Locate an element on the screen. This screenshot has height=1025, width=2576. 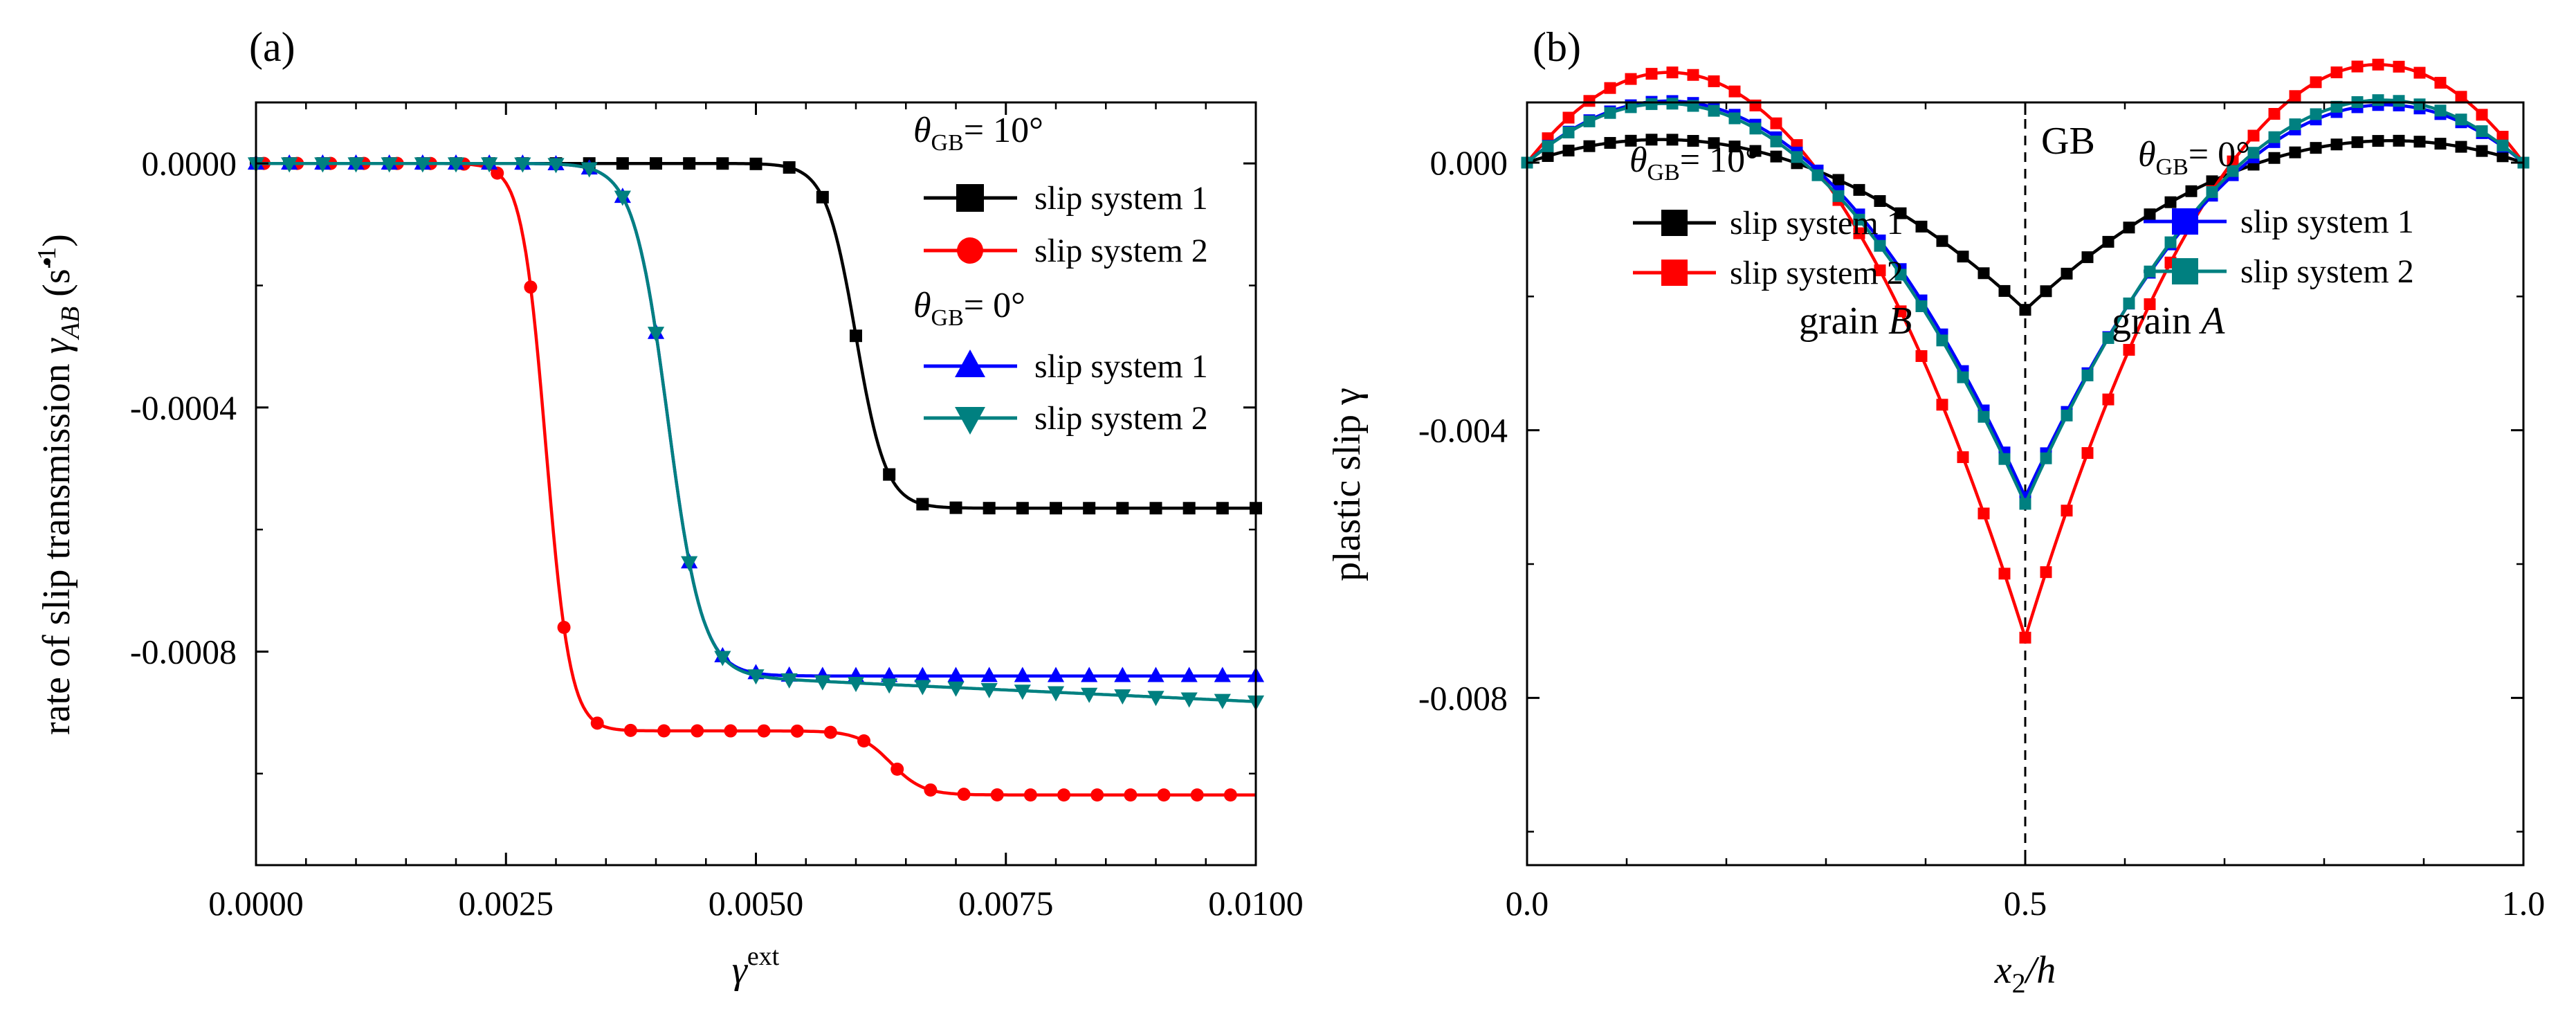
panel-a-legend-label: slip system 2 is located at coordinates (1121, 418).